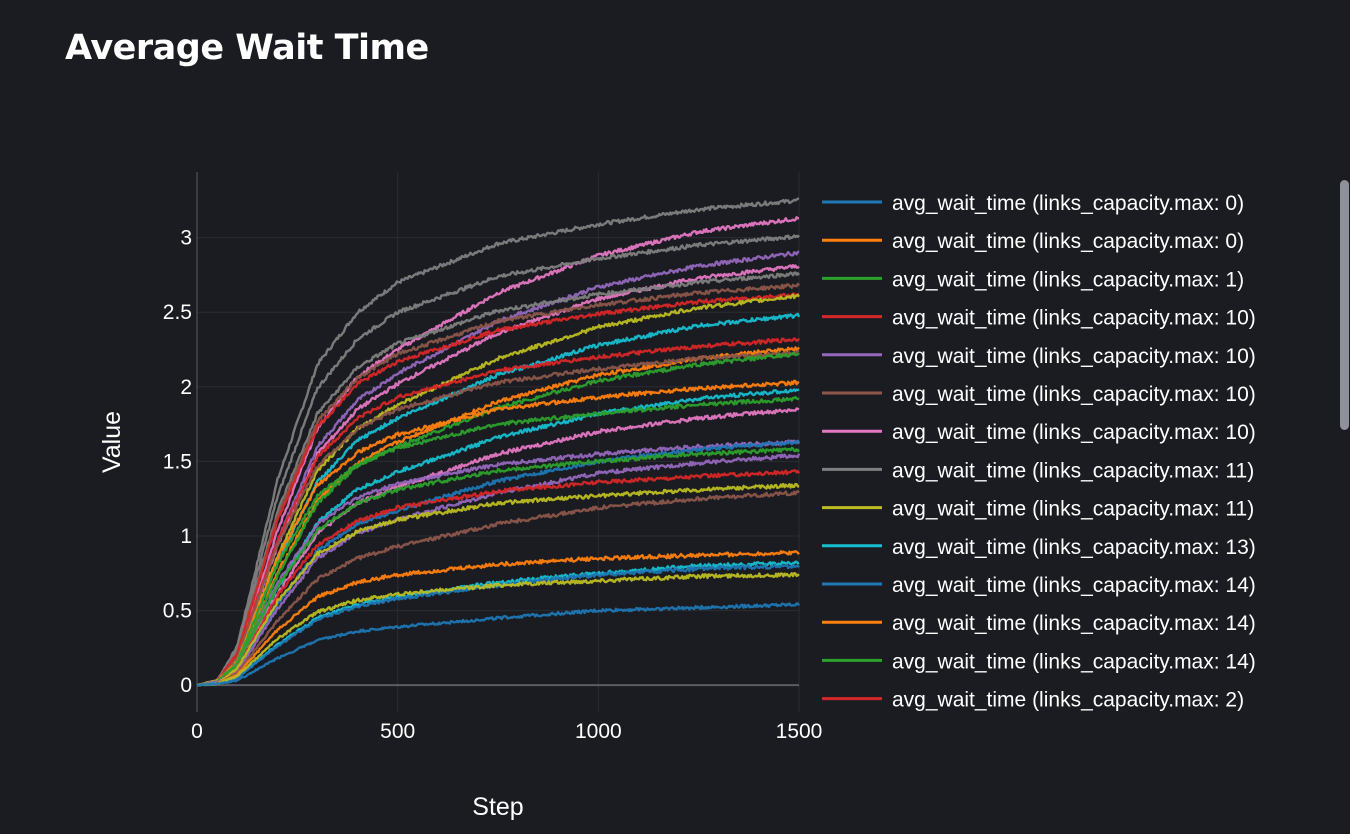 Image resolution: width=1350 pixels, height=834 pixels. What do you see at coordinates (1068, 279) in the screenshot?
I see `legend-item: avg_wait_time (links_capacity.max: 1)` at bounding box center [1068, 279].